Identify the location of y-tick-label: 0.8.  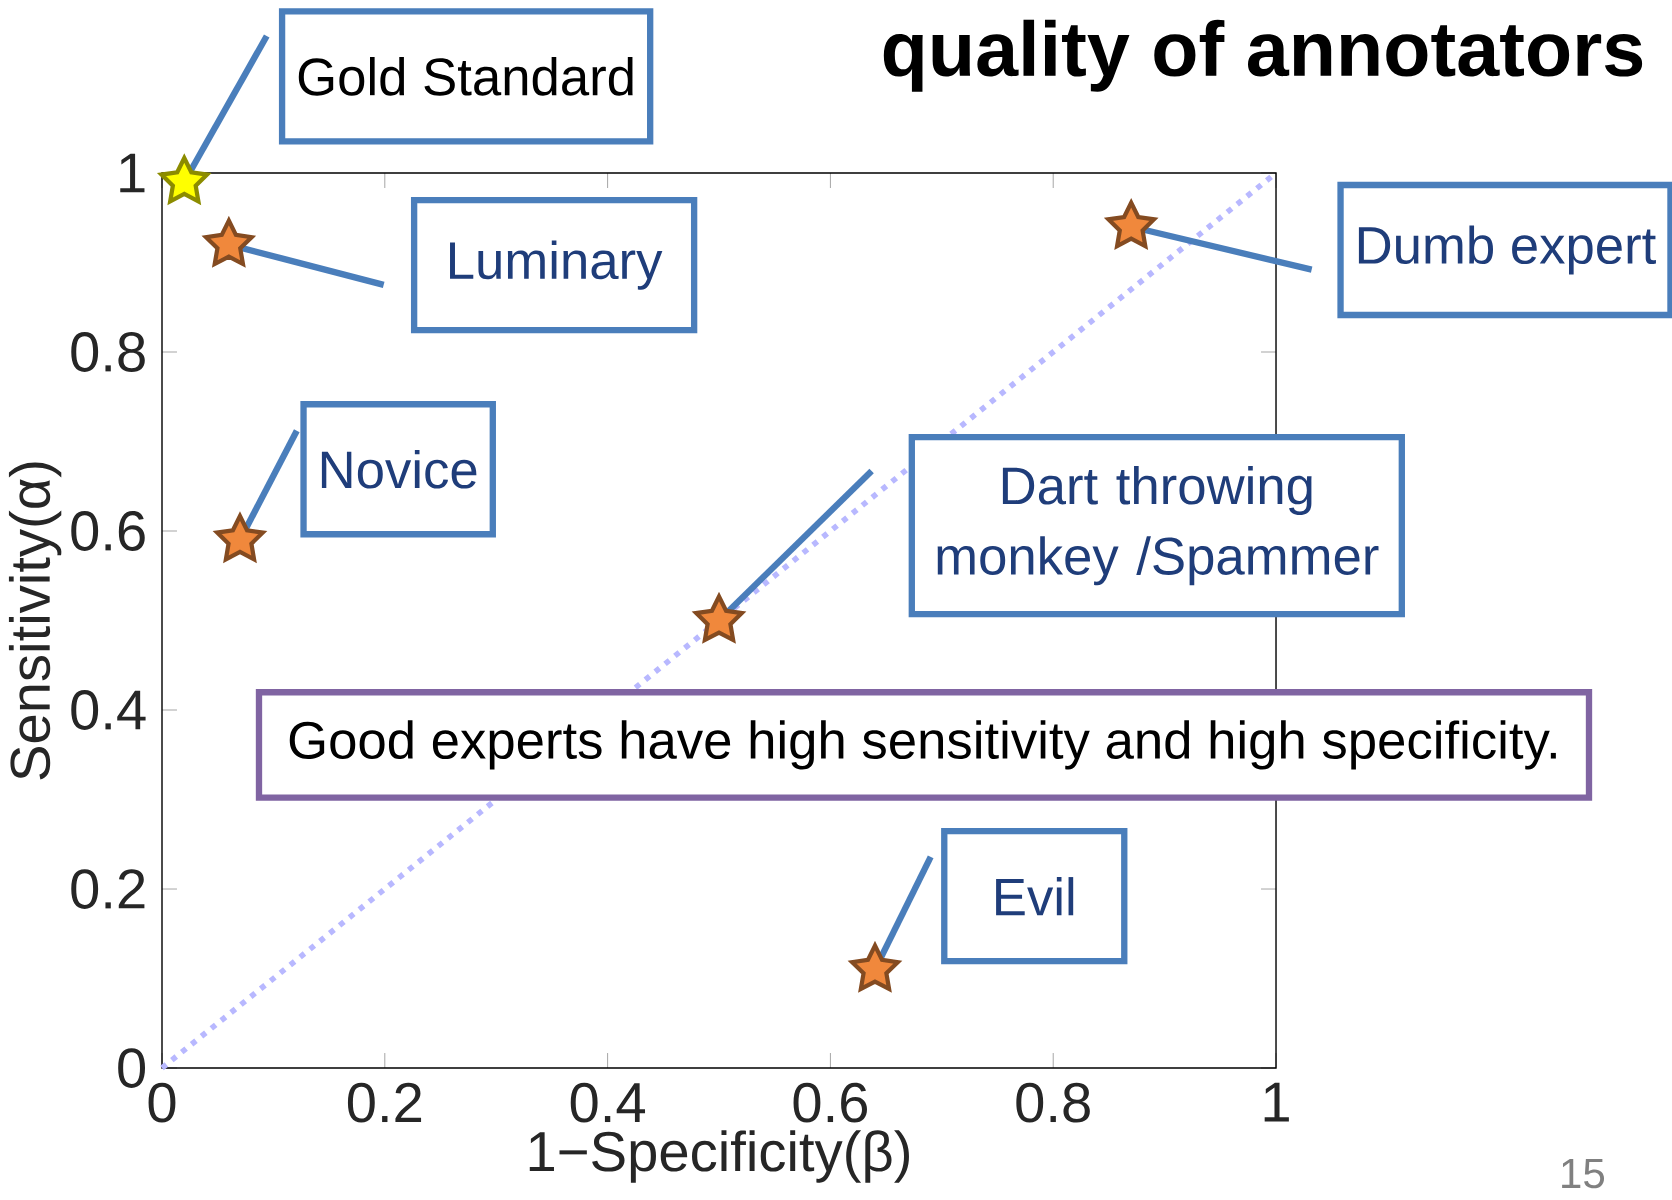
(108, 352).